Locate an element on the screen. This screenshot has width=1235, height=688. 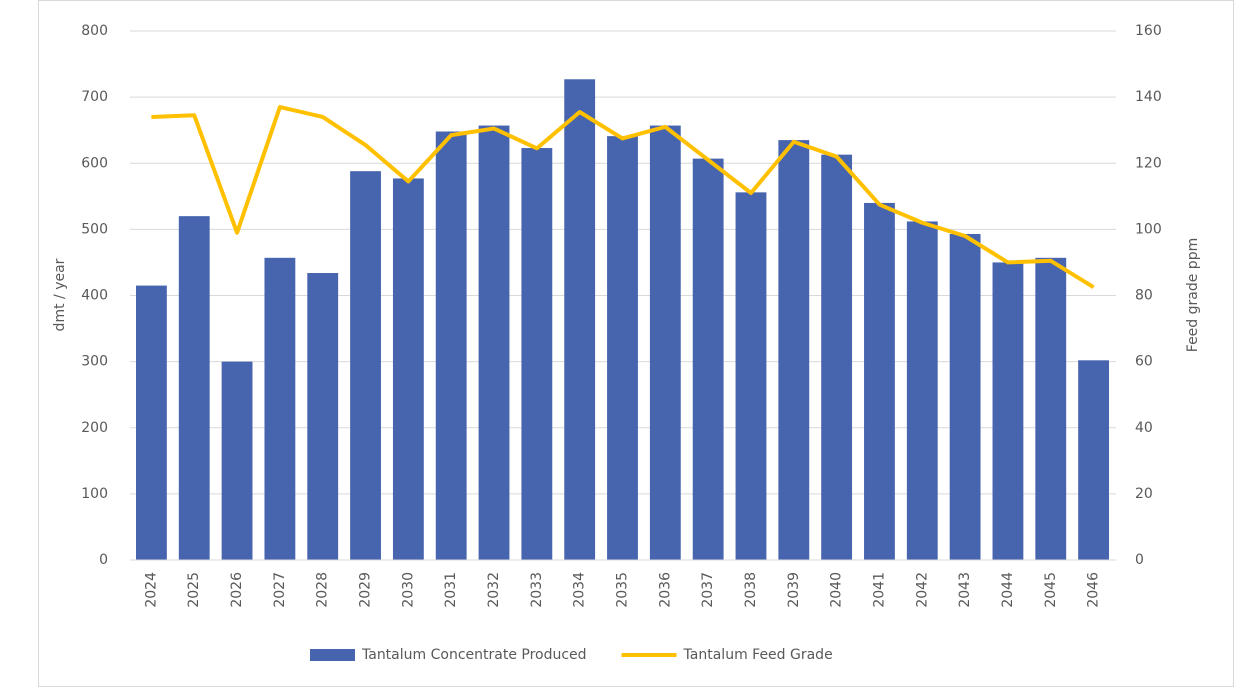
x-tick-label: 2031 is located at coordinates (451, 590).